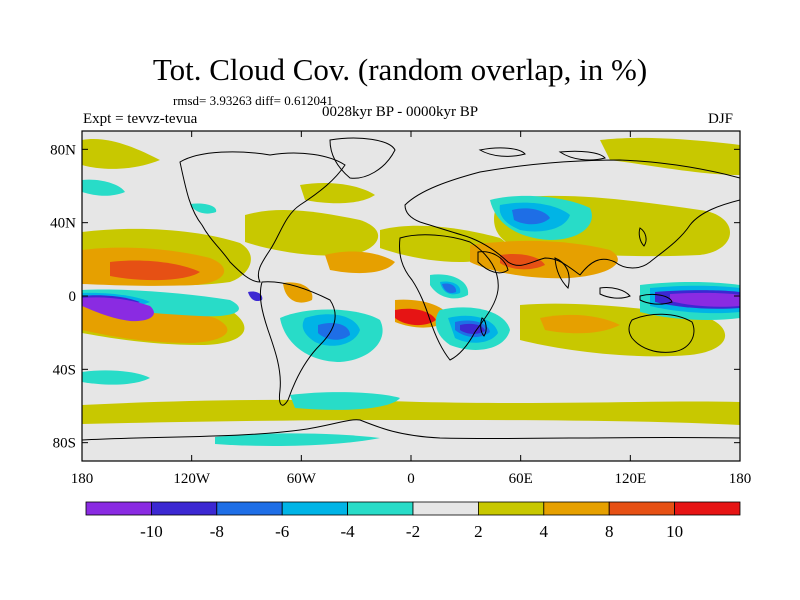 Image resolution: width=800 pixels, height=600 pixels. I want to click on colorbar-label: 8, so click(609, 531).